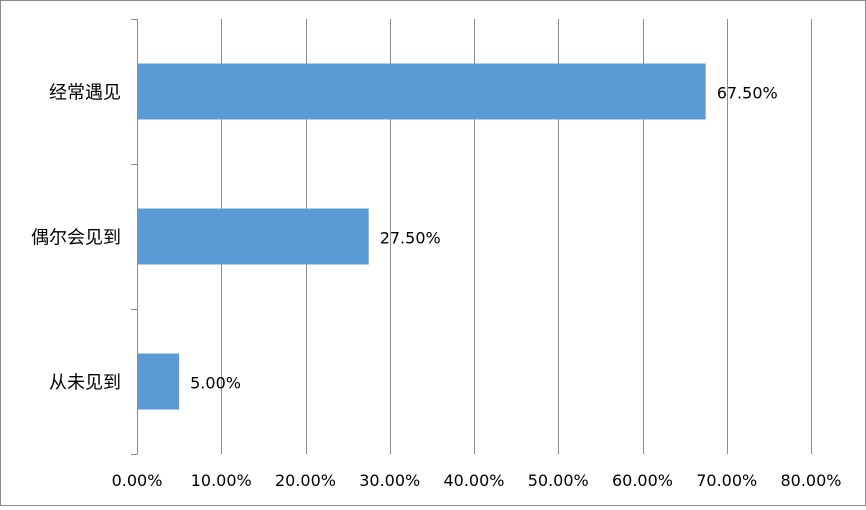  What do you see at coordinates (389, 480) in the screenshot?
I see `x-tick-label: 30.00%` at bounding box center [389, 480].